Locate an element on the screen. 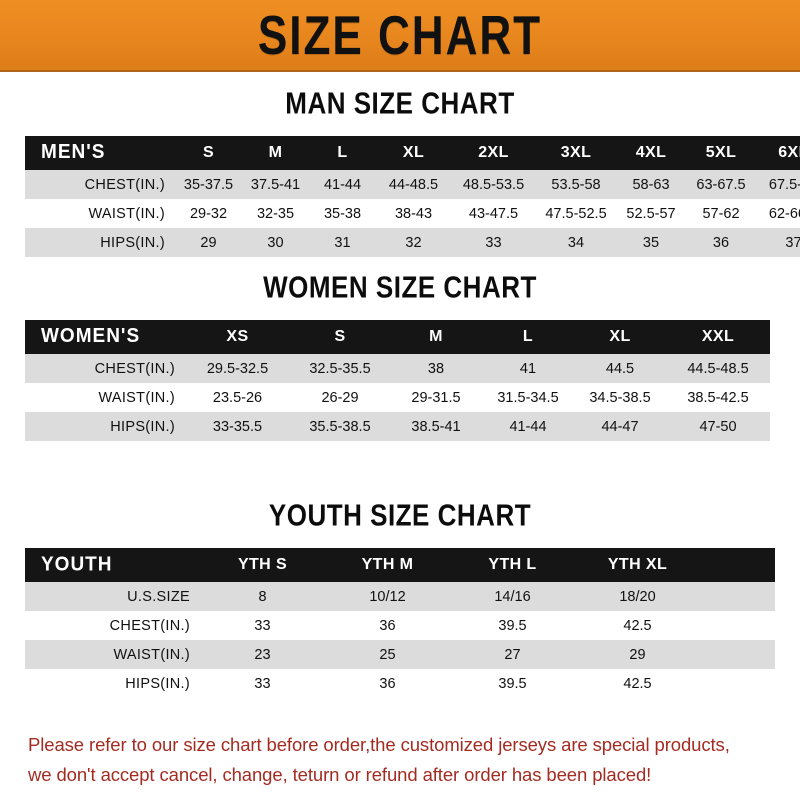 This screenshot has height=800, width=800. column-header-xxl: XXL is located at coordinates (718, 336).